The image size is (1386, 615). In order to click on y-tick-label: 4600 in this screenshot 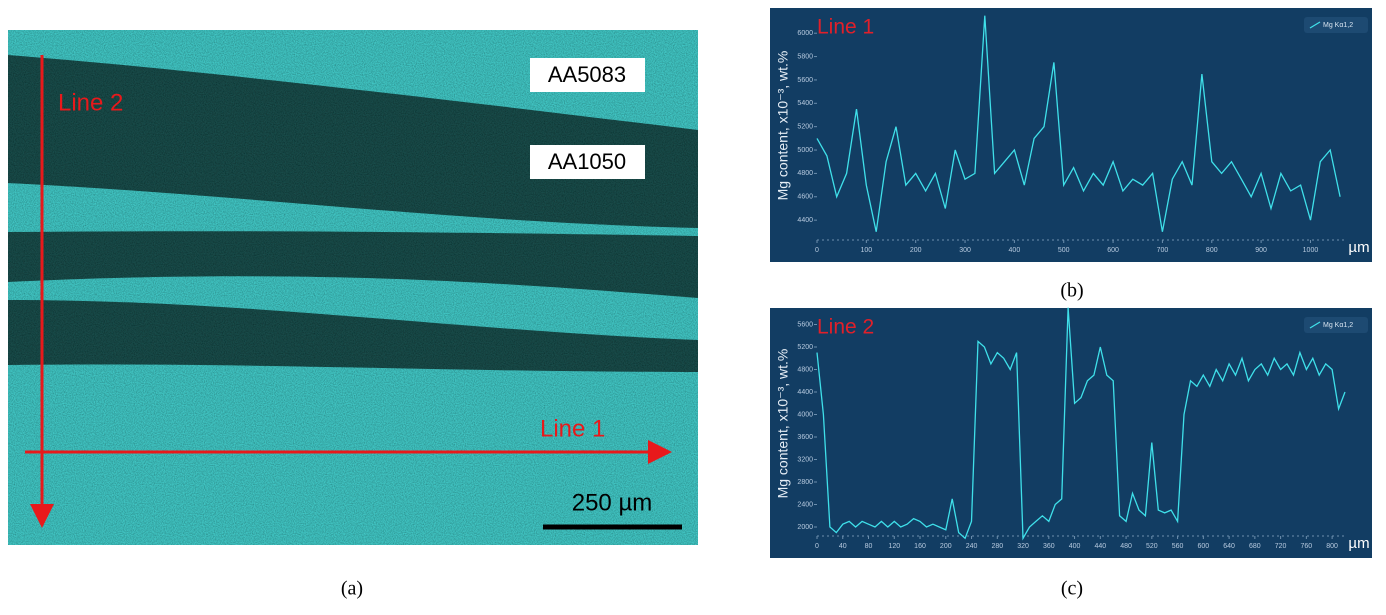, I will do `click(805, 197)`.